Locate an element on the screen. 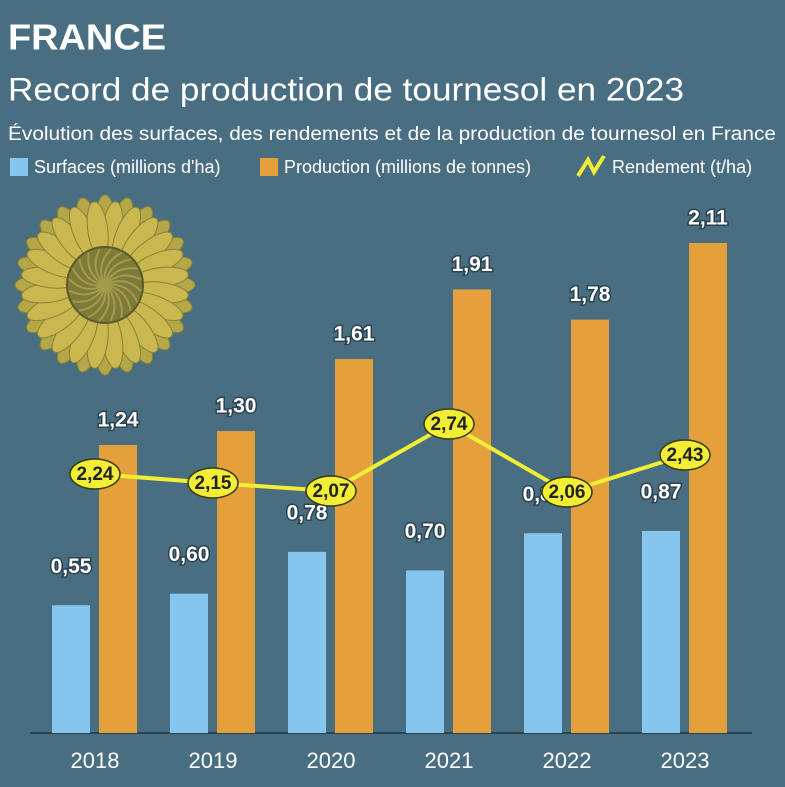  line-value-label: 2,07 is located at coordinates (331, 491).